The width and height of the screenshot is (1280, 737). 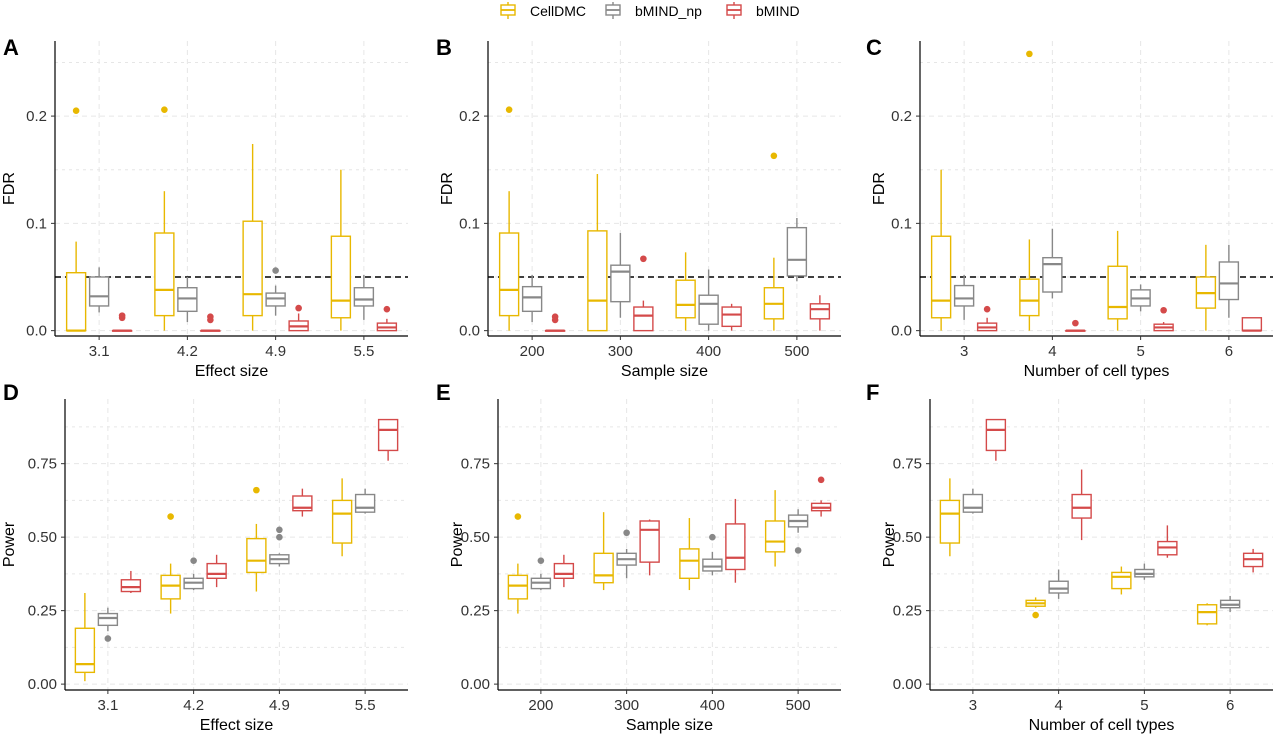 What do you see at coordinates (42, 464) in the screenshot?
I see `y-tick-label: 0.75` at bounding box center [42, 464].